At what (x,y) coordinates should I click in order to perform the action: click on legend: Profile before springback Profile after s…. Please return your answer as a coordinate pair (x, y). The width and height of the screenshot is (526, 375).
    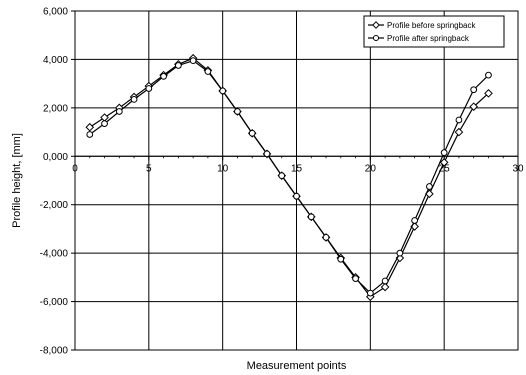
    Looking at the image, I should click on (434, 31).